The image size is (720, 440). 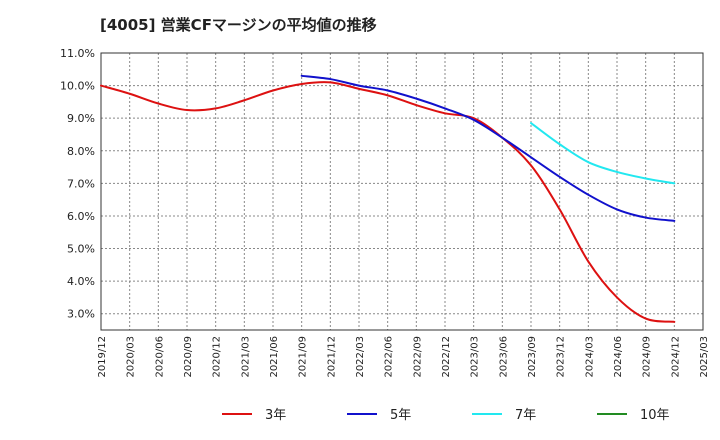 What do you see at coordinates (400, 415) in the screenshot?
I see `legend-label-2: 5年` at bounding box center [400, 415].